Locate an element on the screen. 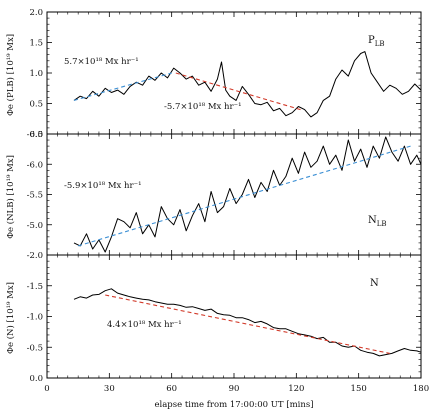  y-tick-label: 2.0 is located at coordinates (36, 13).